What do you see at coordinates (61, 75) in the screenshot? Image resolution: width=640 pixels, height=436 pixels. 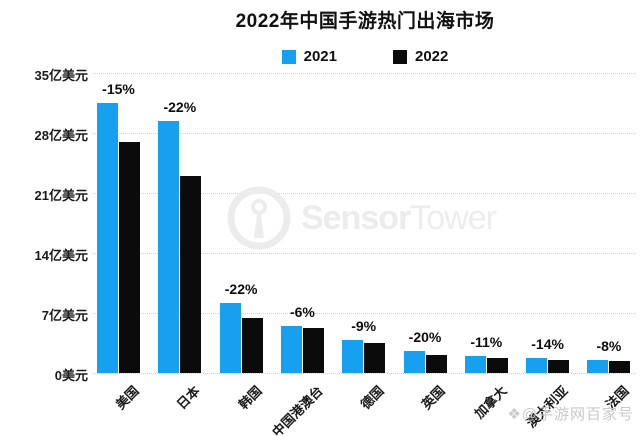 I see `y-tick-label: 35亿美元` at bounding box center [61, 75].